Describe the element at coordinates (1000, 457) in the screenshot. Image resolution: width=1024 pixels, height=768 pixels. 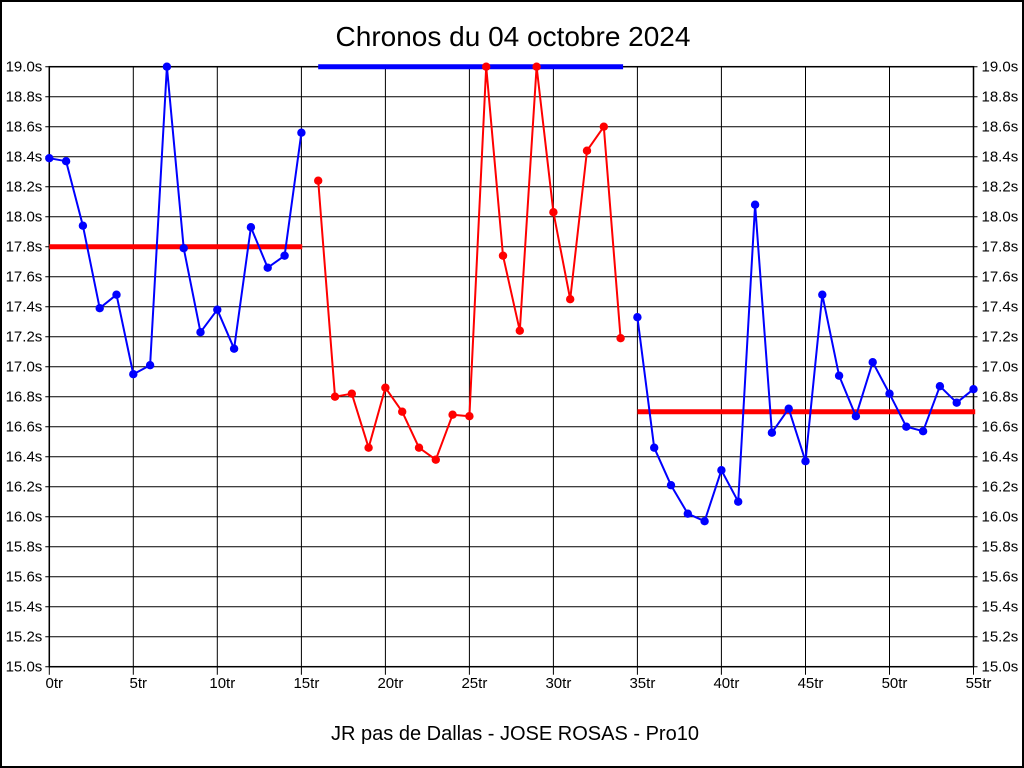
I see `y-tick-label-right: 16.4s` at that location.